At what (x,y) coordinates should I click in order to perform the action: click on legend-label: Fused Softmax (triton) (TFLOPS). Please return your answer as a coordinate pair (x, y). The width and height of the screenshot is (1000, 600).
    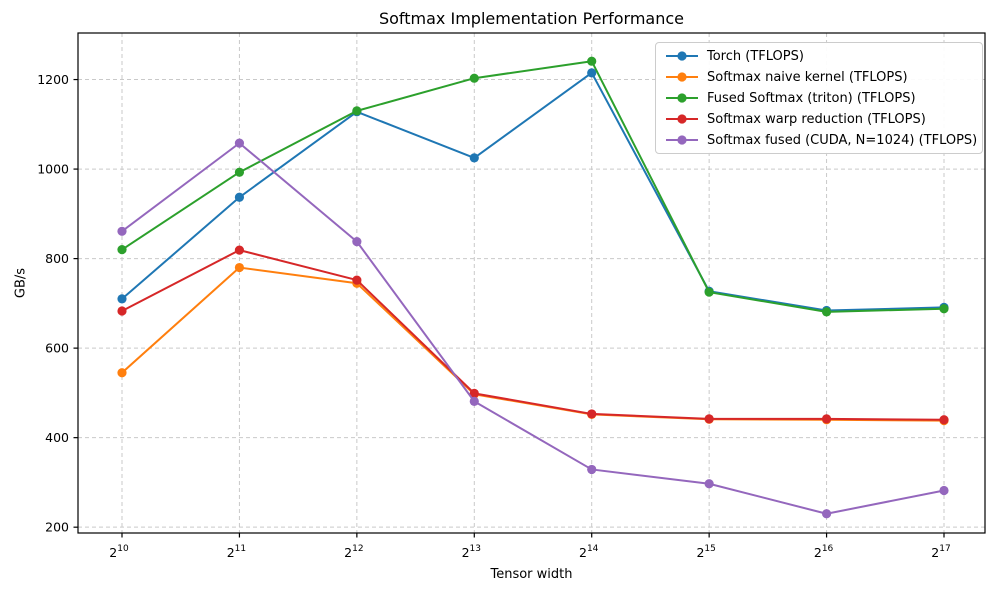
    Looking at the image, I should click on (811, 98).